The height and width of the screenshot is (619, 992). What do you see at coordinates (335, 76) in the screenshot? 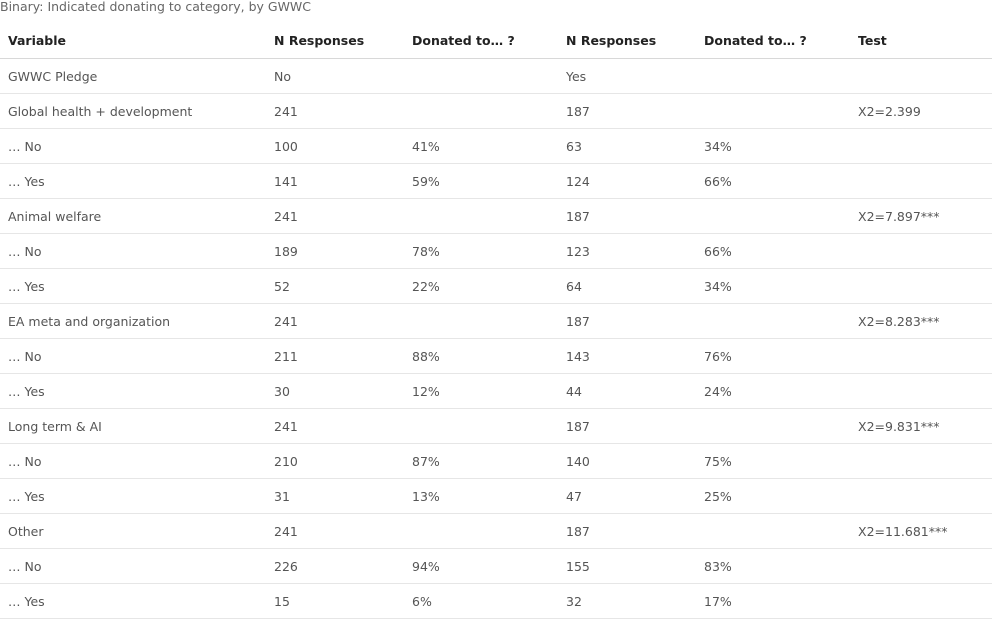
I see `n-responses-no-cell: No` at bounding box center [335, 76].